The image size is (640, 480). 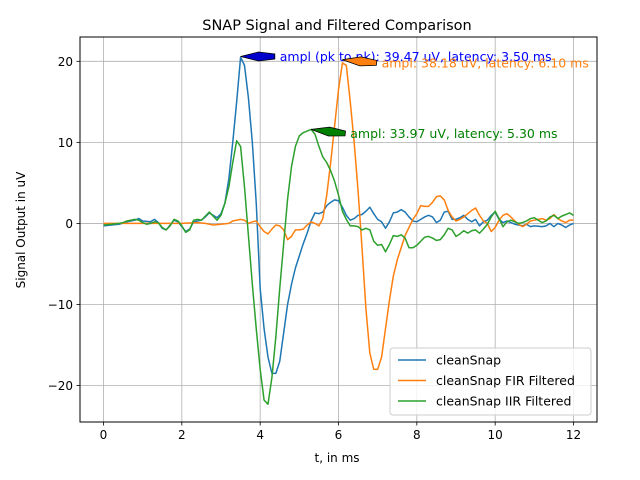 I want to click on chart-title: SNAP Signal and Filtered Comparison, so click(x=337, y=26).